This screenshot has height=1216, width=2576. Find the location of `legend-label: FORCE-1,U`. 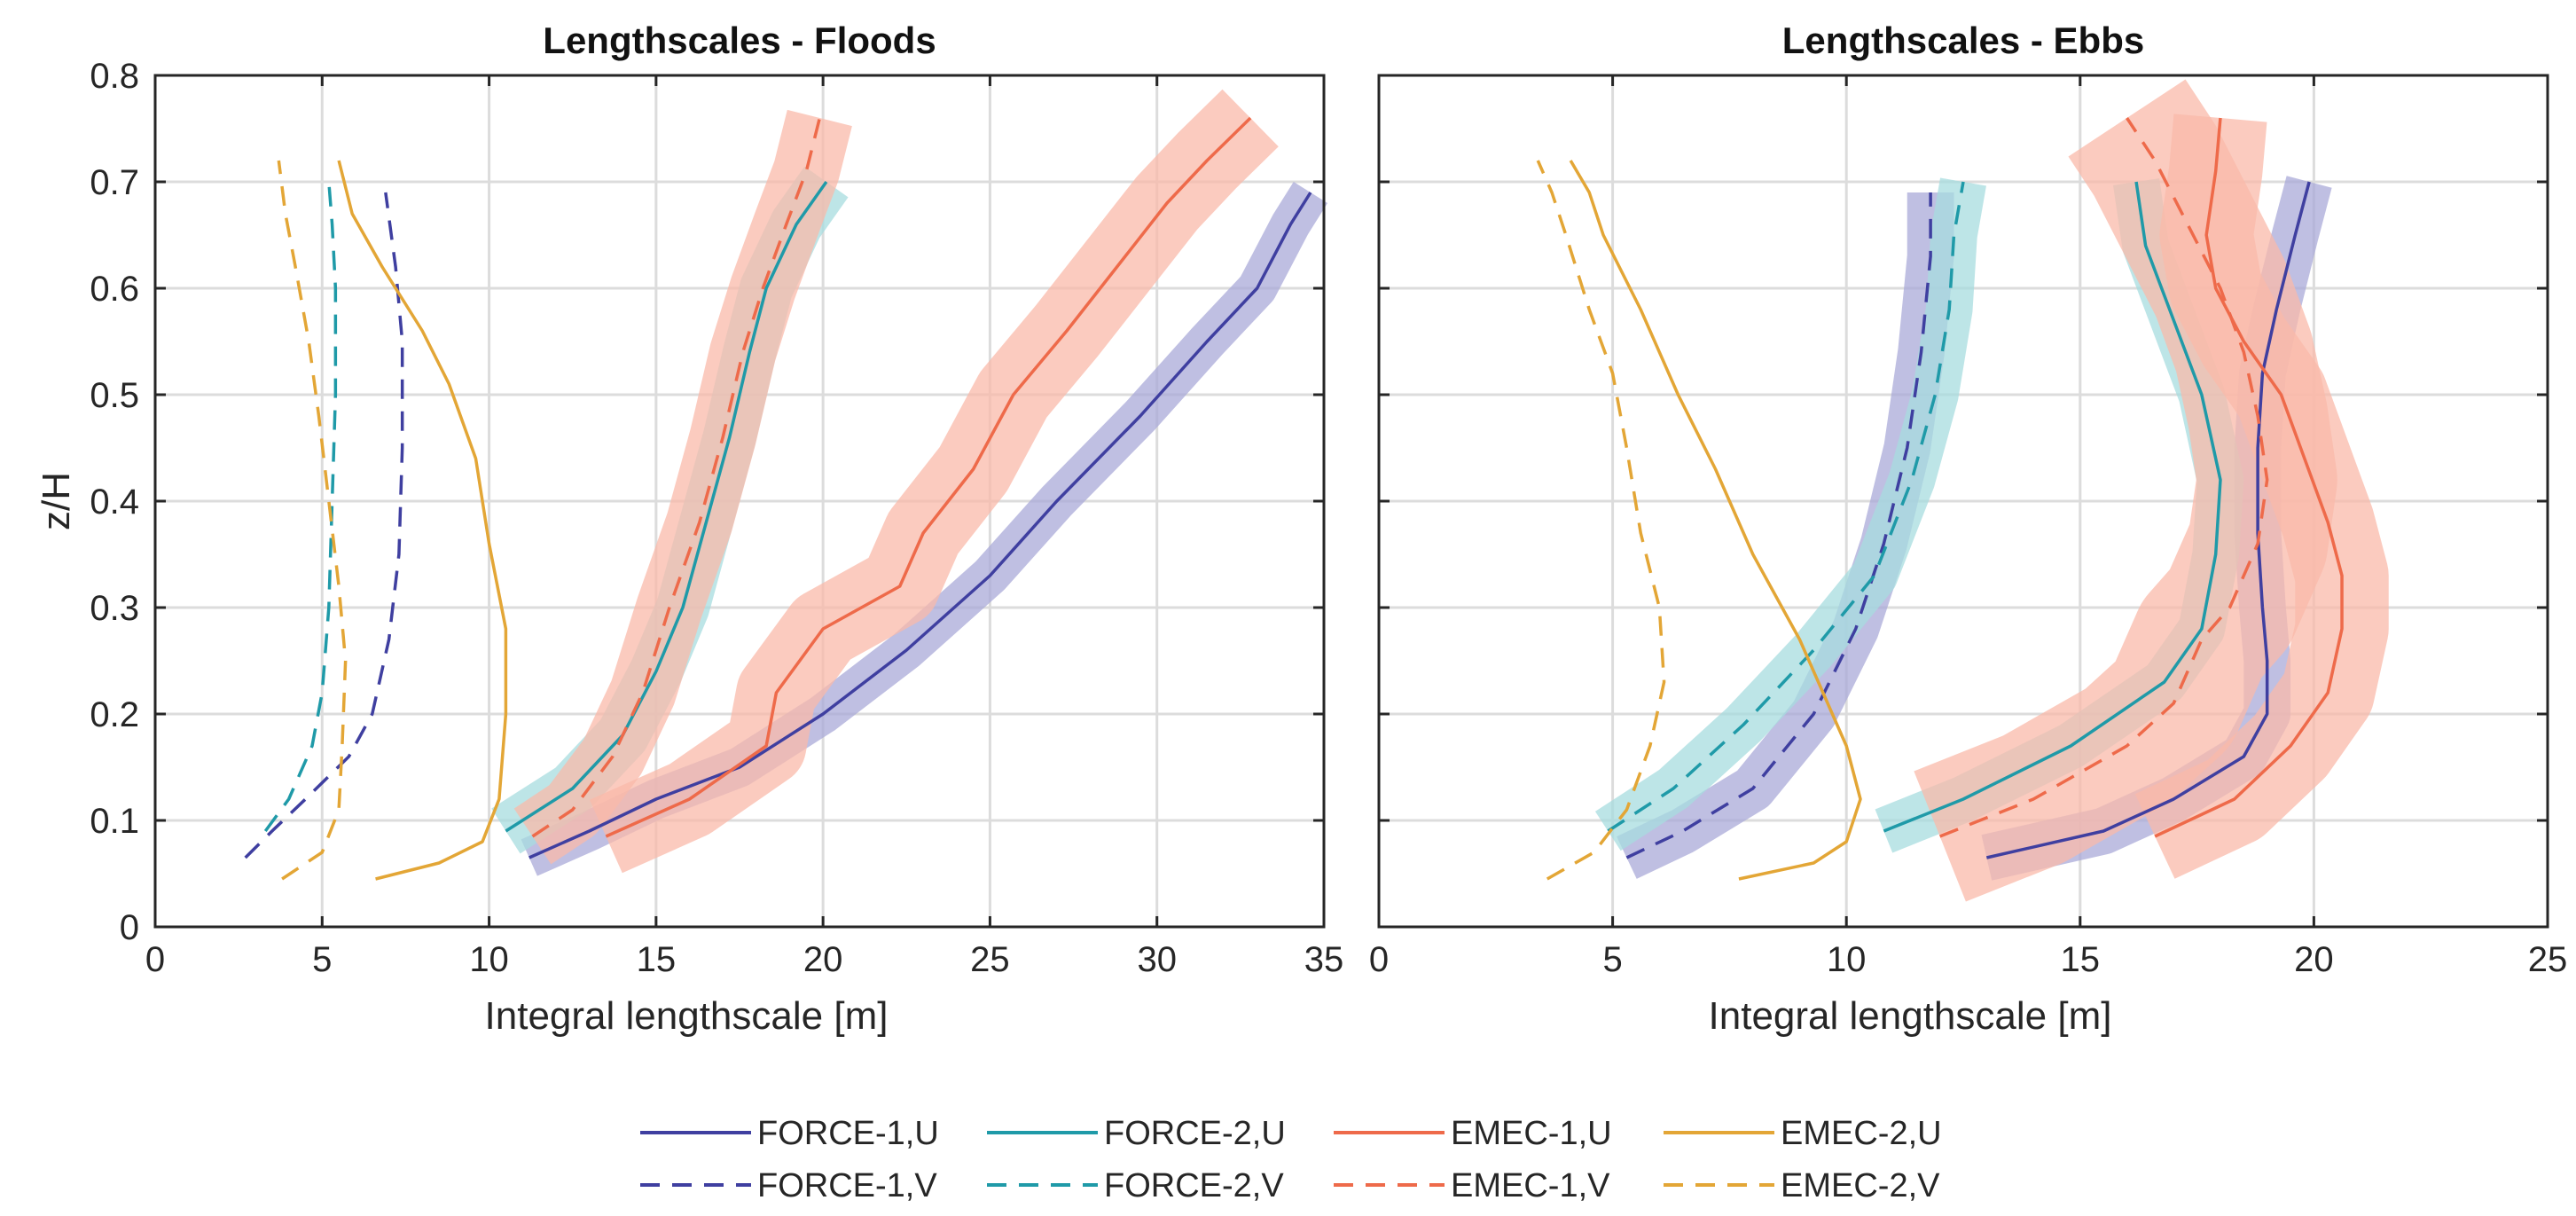

legend-label: FORCE-1,U is located at coordinates (848, 1133).